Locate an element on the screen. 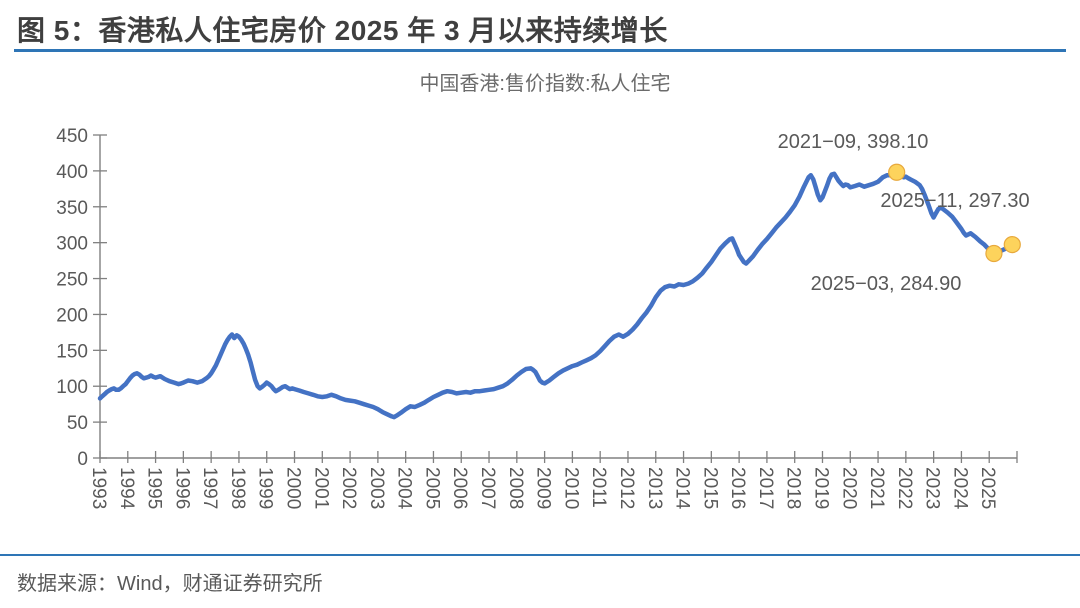  footer-divider is located at coordinates (540, 555).